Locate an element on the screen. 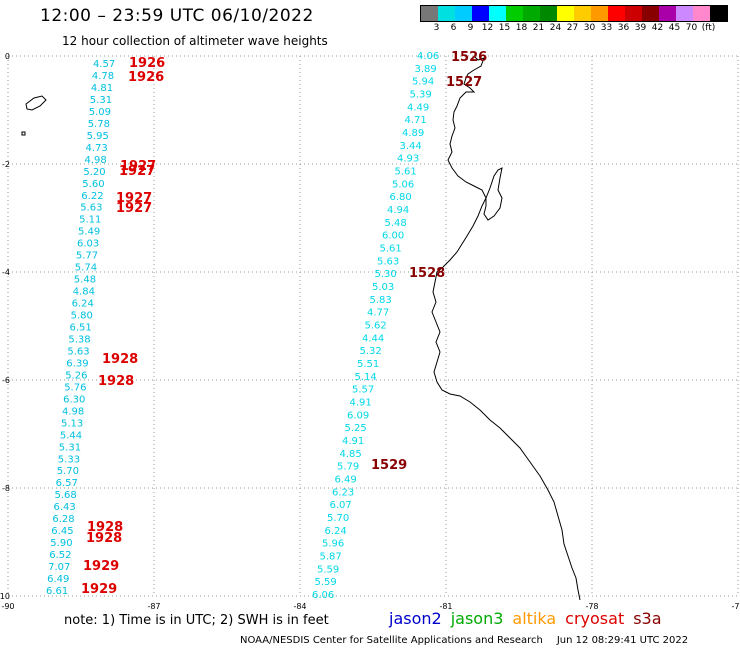 The height and width of the screenshot is (650, 740). swh-value-west: 5.74 is located at coordinates (86, 268).